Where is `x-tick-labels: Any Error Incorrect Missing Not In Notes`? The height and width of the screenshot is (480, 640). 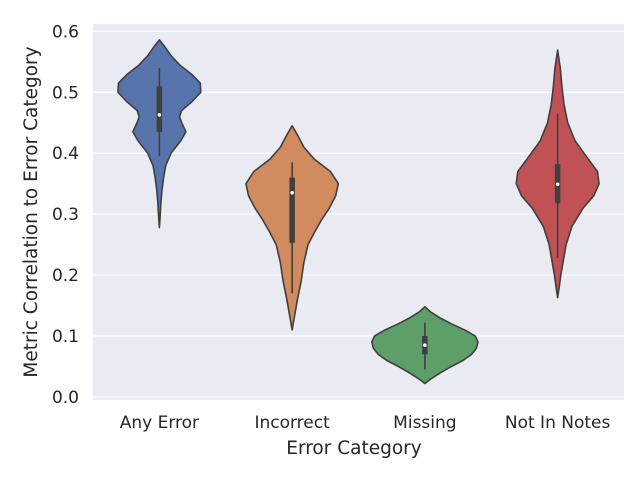
x-tick-labels: Any Error Incorrect Missing Not In Notes is located at coordinates (365, 423).